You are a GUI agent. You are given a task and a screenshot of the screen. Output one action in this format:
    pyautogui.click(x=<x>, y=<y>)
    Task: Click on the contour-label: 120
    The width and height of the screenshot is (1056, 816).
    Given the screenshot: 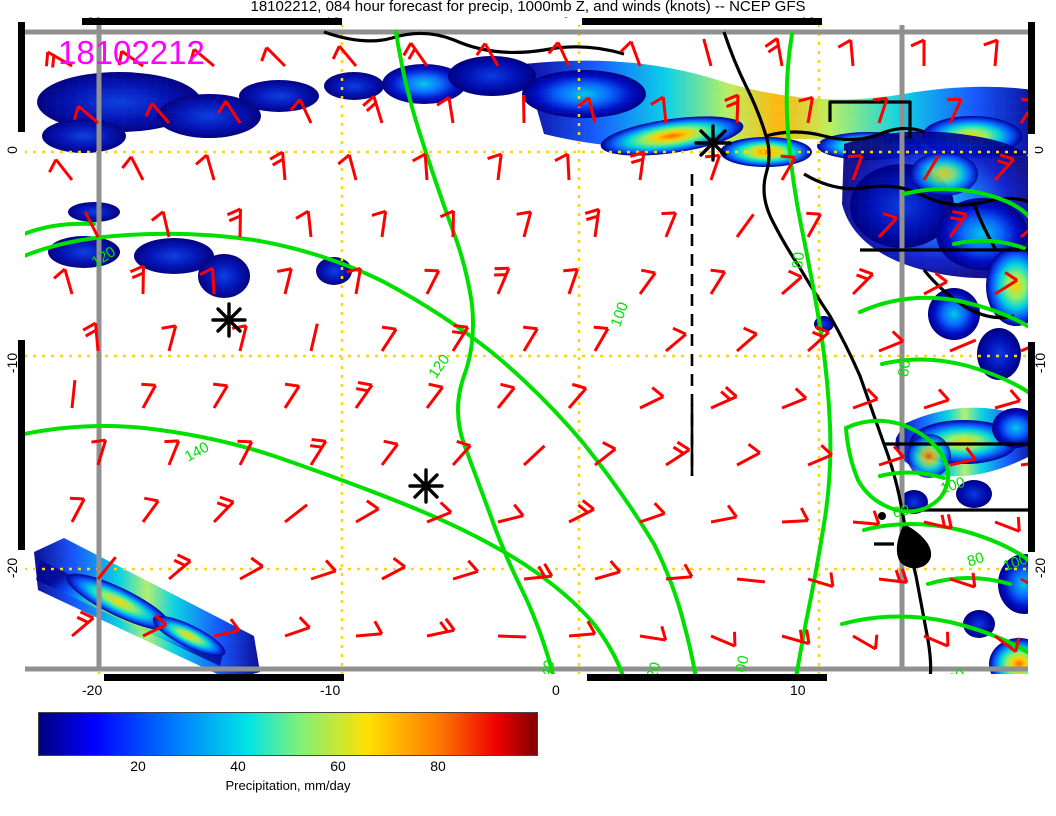 What is the action you would take?
    pyautogui.click(x=653, y=669)
    